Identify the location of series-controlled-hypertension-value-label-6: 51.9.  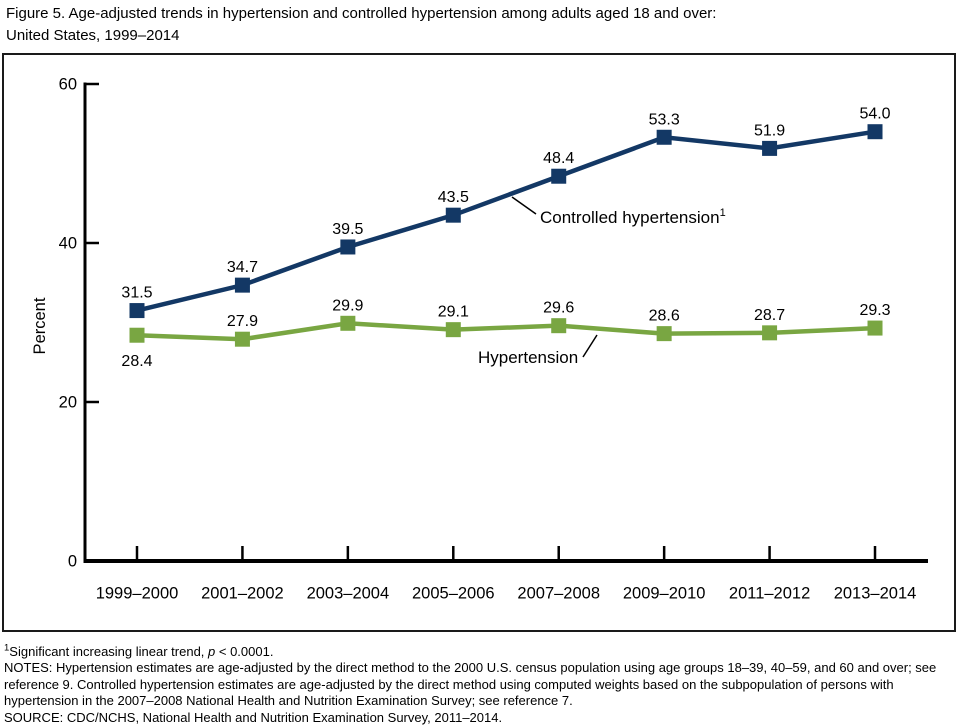
(769, 130).